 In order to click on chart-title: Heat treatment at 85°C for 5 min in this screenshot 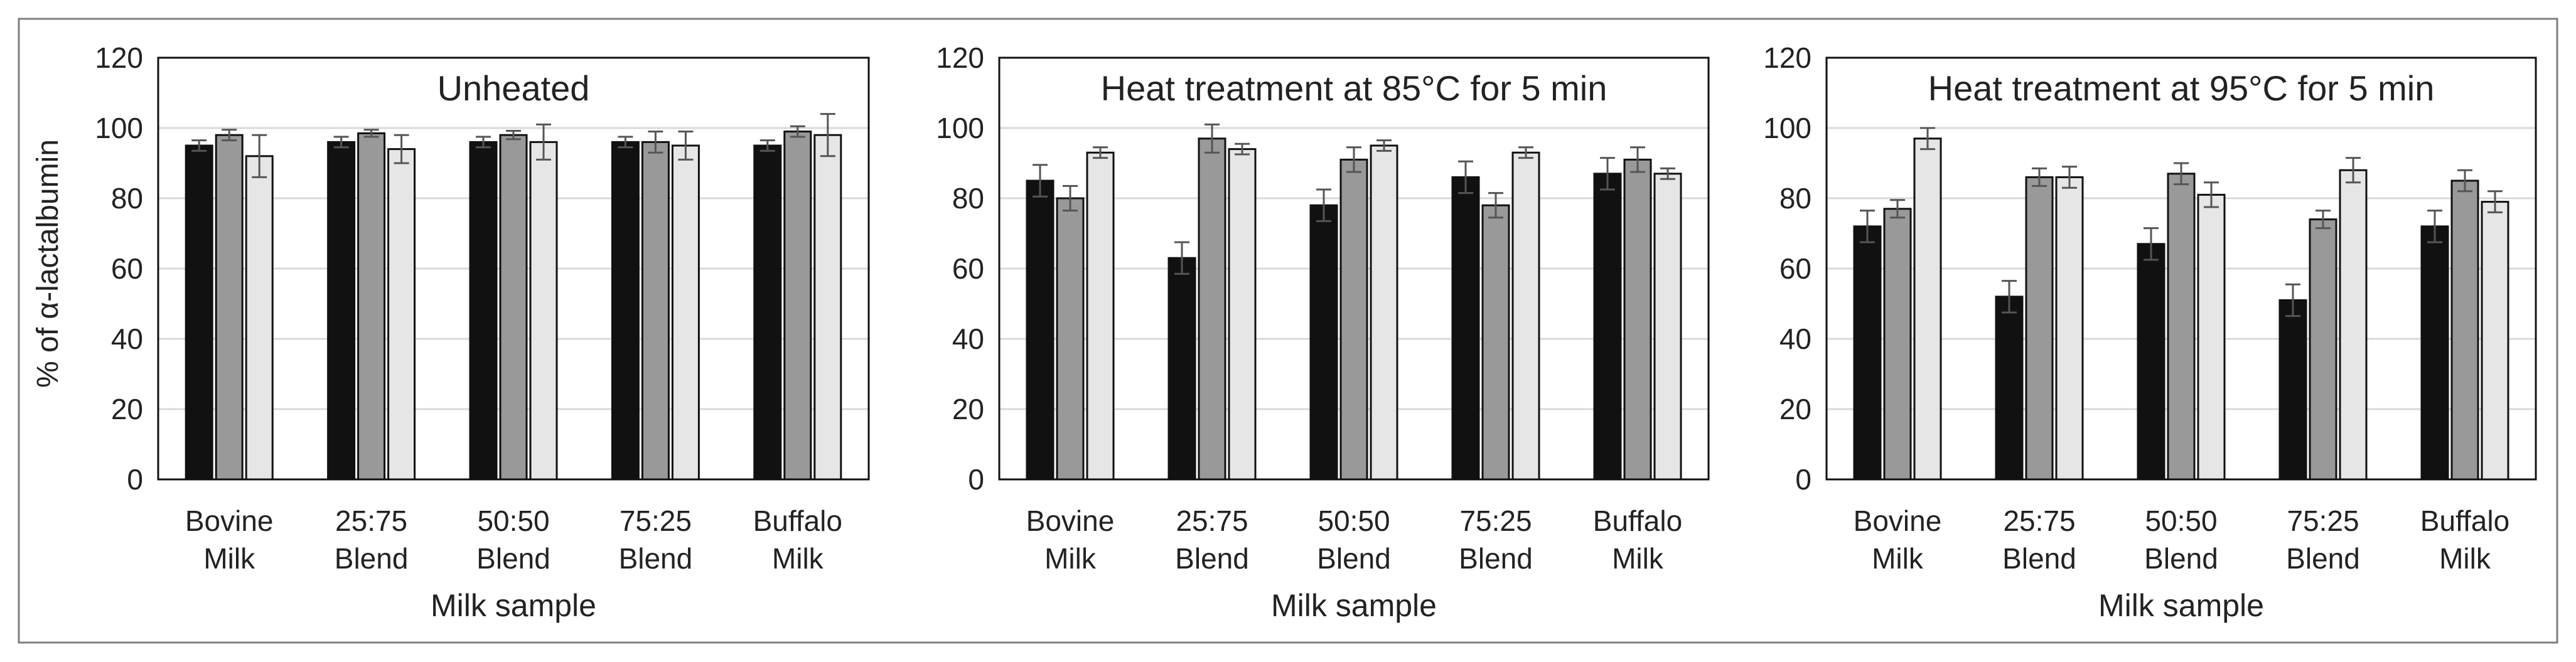, I will do `click(1354, 88)`.